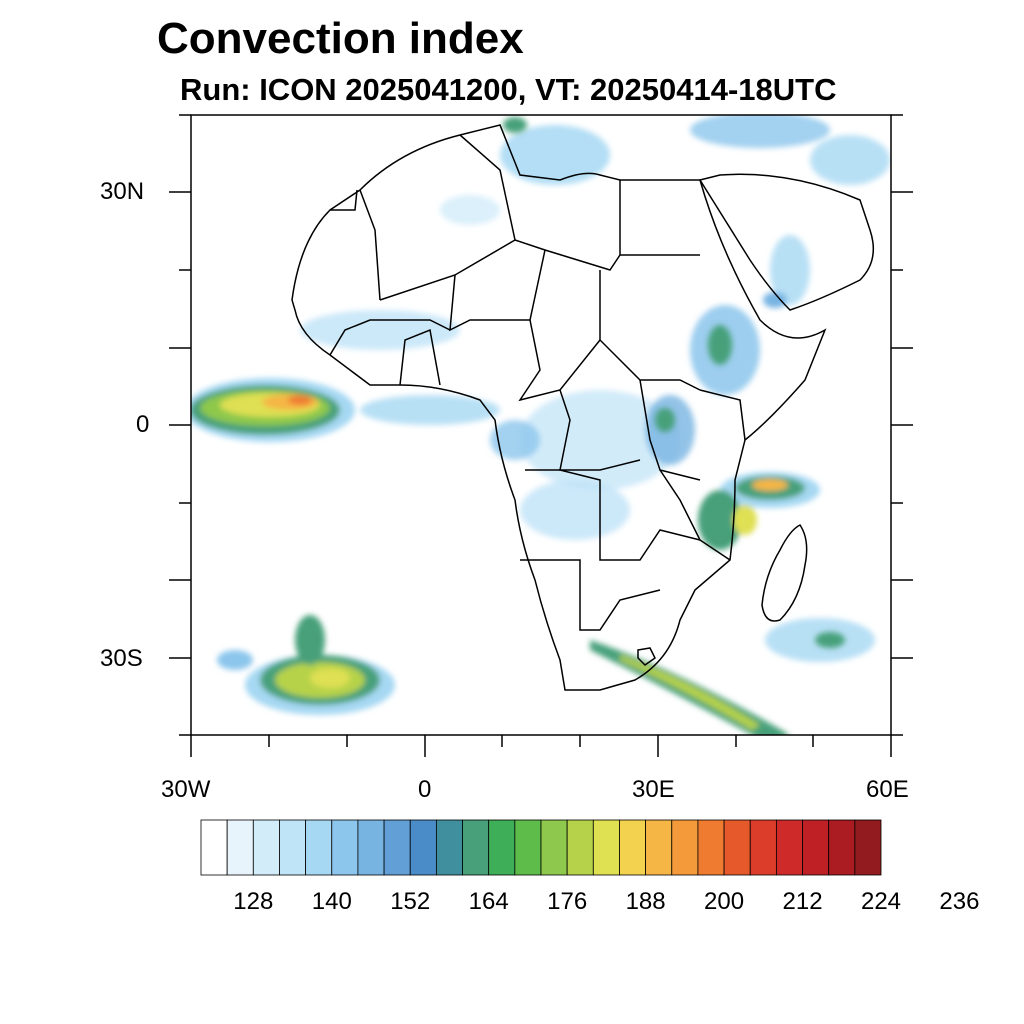 The height and width of the screenshot is (1024, 1024). I want to click on convection-area-arabia-north, so click(850, 160).